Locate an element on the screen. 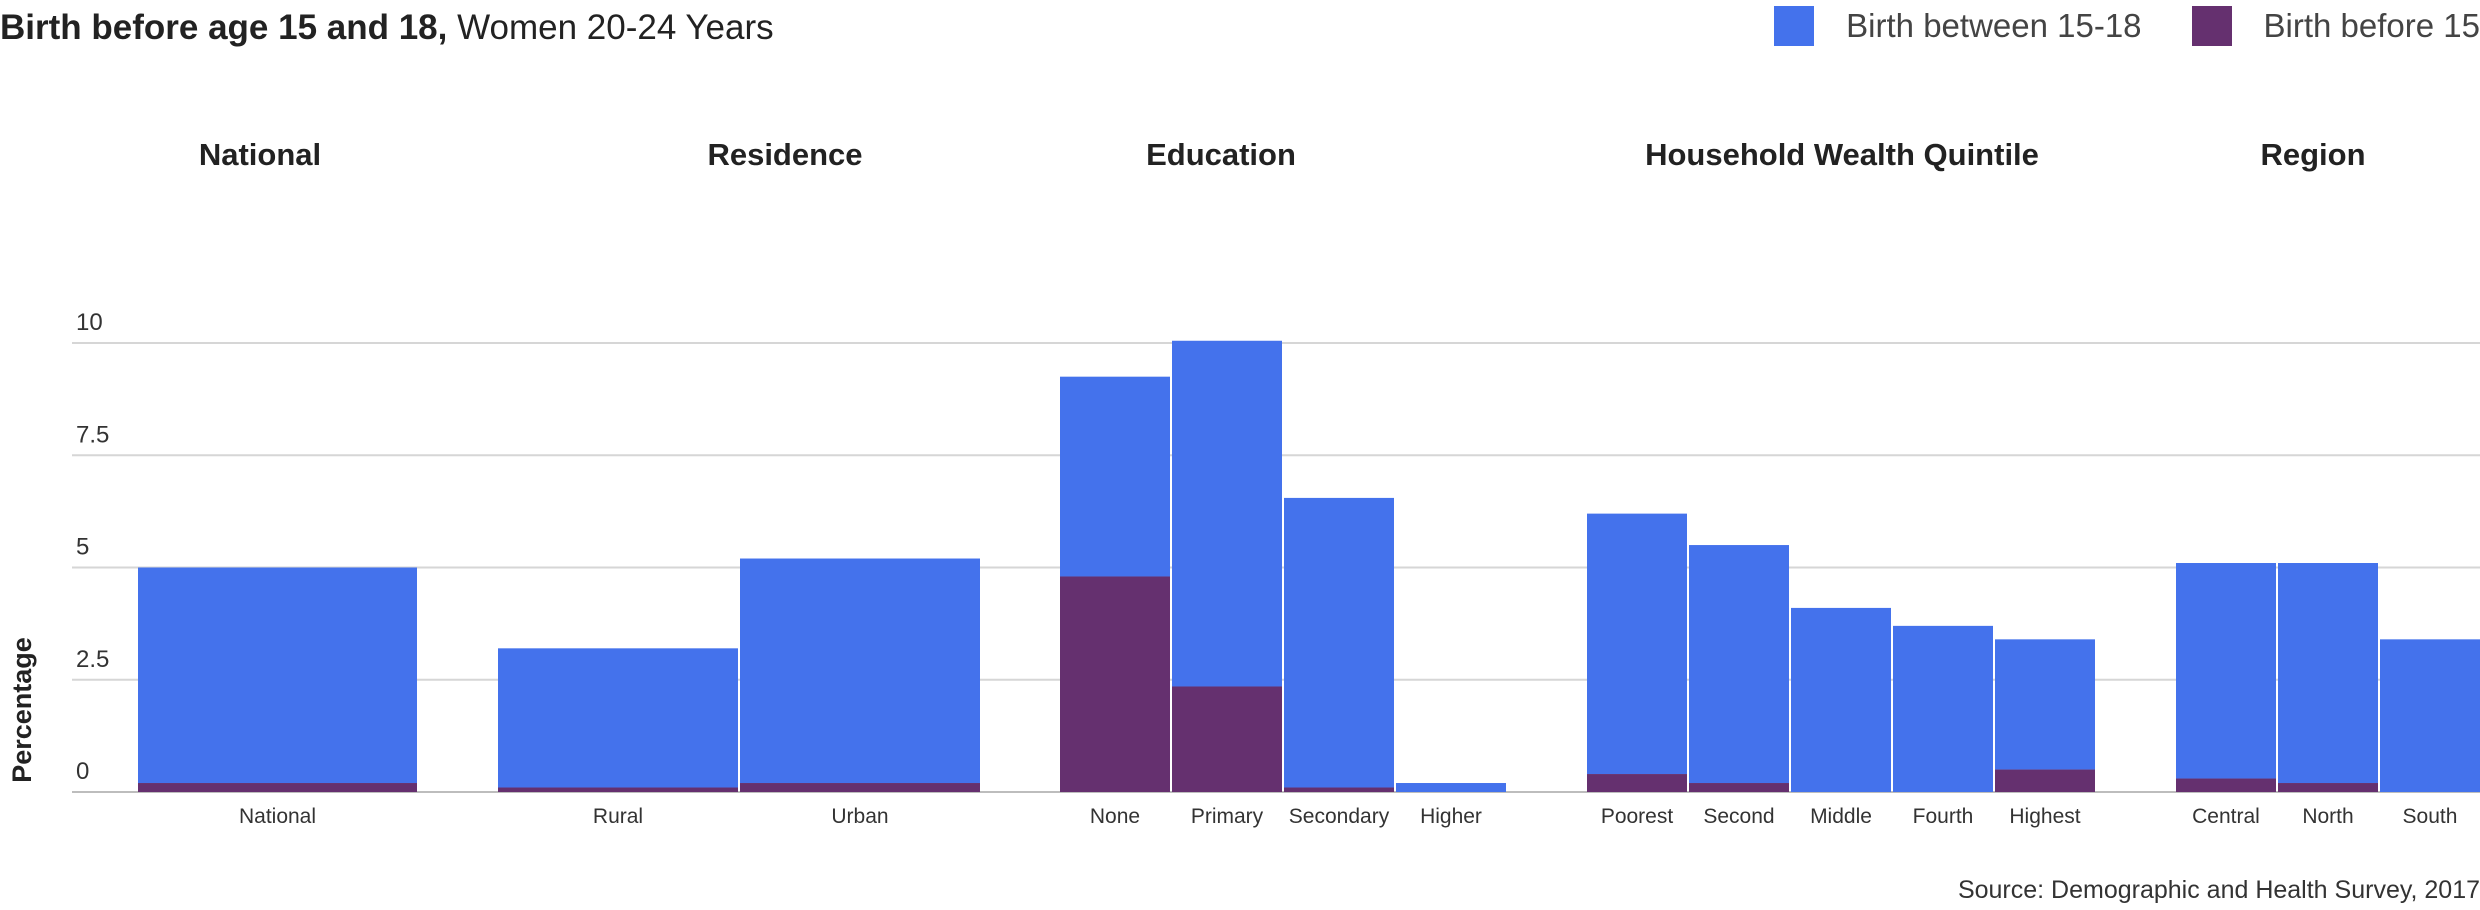 This screenshot has height=910, width=2480. x-tick-label: None is located at coordinates (1115, 816).